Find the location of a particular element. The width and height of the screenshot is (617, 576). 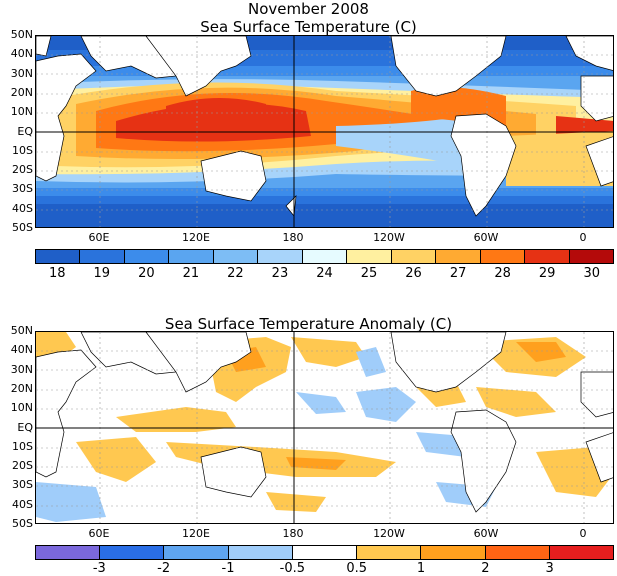

anomaly-panel-title: Sea Surface Temperature Anomaly (C) is located at coordinates (308, 324).